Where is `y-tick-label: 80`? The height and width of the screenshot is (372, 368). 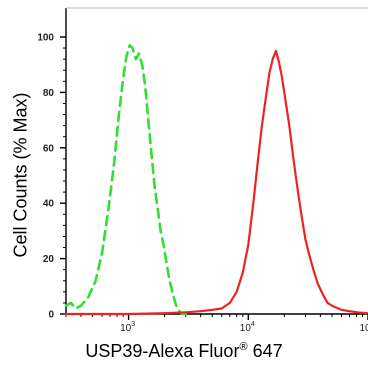 y-tick-label: 80 is located at coordinates (49, 93).